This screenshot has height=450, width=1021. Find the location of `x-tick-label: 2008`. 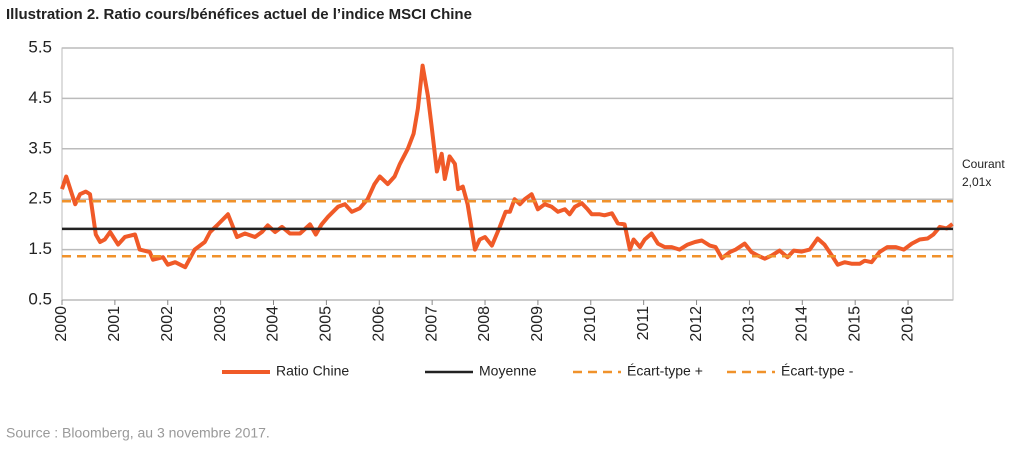

x-tick-label: 2008 is located at coordinates (484, 324).